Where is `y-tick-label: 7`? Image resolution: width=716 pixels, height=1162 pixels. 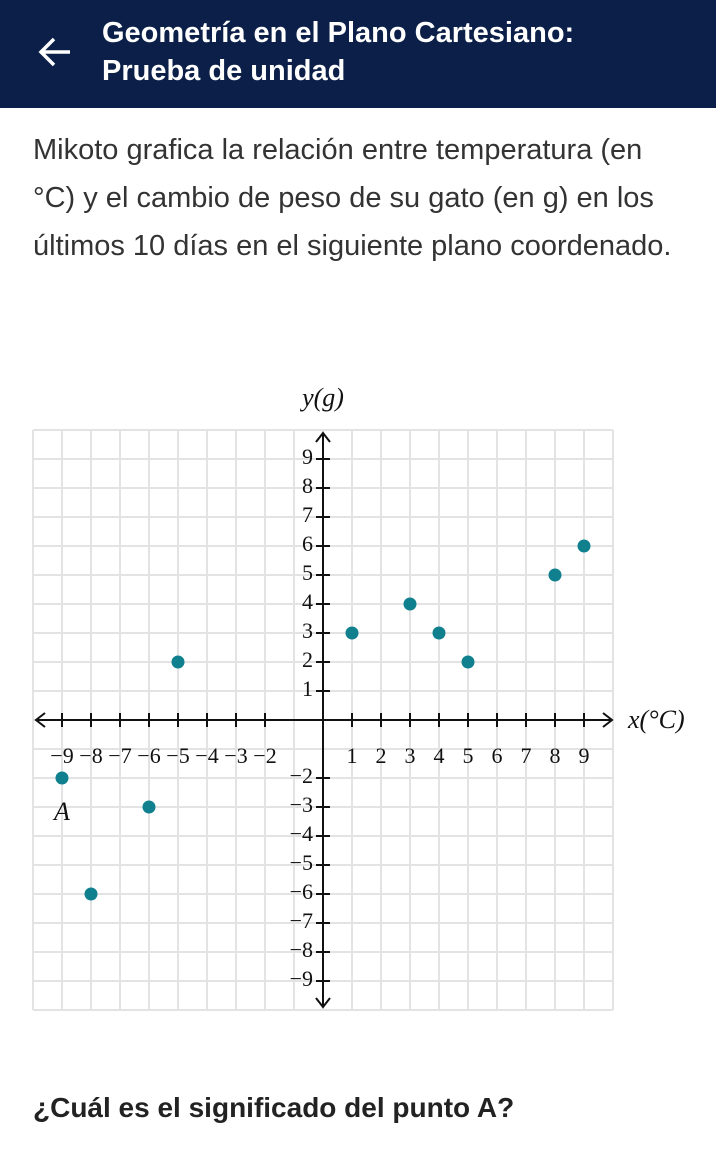
y-tick-label: 7 is located at coordinates (307, 514).